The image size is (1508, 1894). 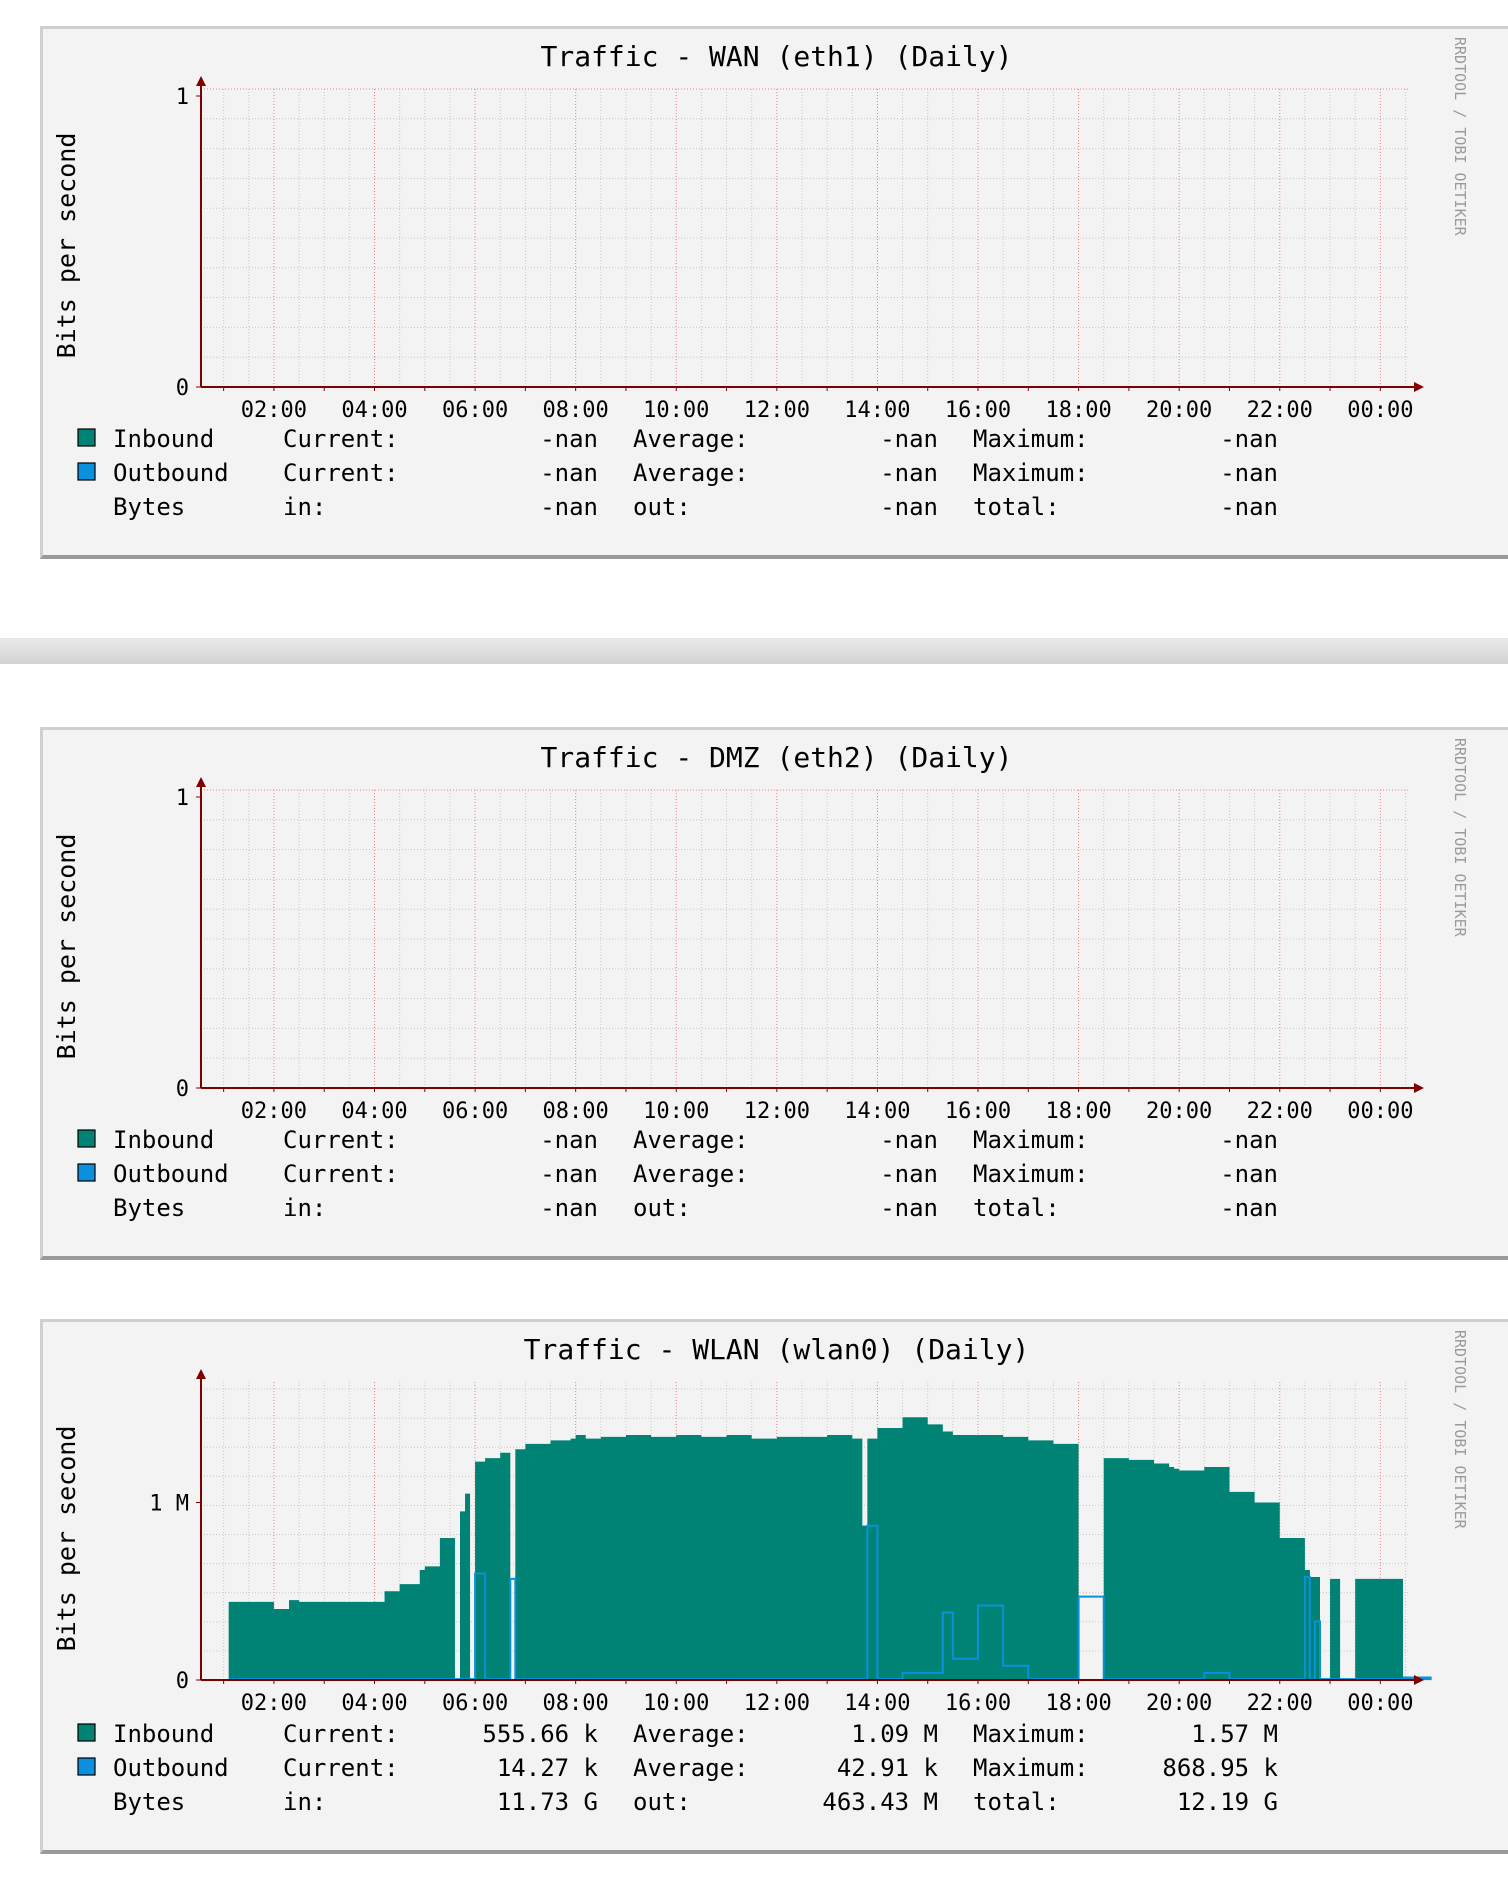 What do you see at coordinates (888, 1768) in the screenshot?
I see `legend-value: 42.91 k` at bounding box center [888, 1768].